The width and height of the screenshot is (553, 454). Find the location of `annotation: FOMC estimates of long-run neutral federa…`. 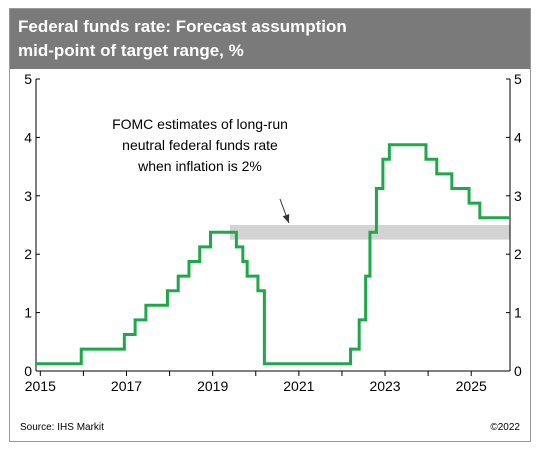

annotation: FOMC estimates of long-run neutral federa… is located at coordinates (201, 170).